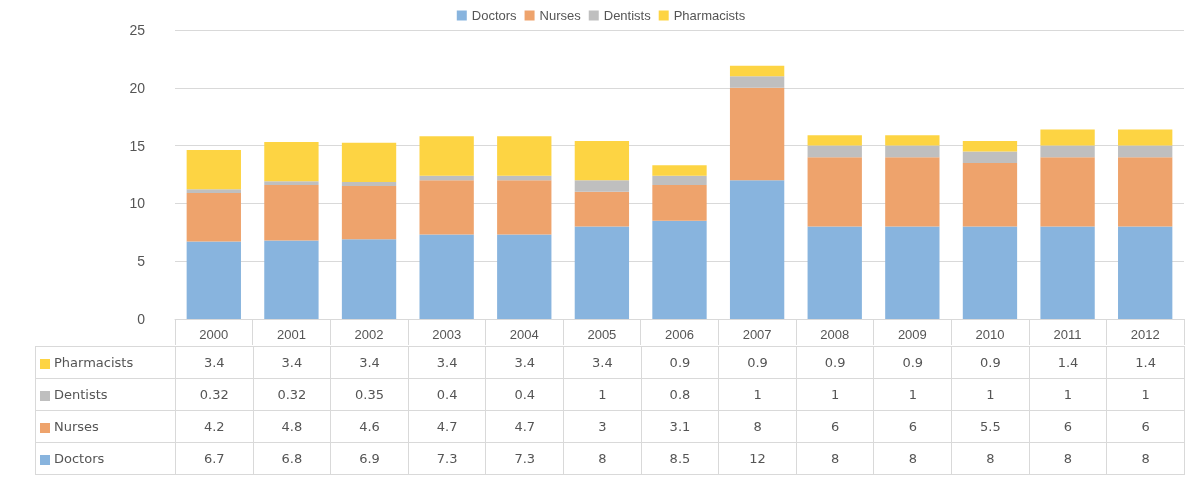  Describe the element at coordinates (990, 334) in the screenshot. I see `x-tick-label: 2010` at that location.